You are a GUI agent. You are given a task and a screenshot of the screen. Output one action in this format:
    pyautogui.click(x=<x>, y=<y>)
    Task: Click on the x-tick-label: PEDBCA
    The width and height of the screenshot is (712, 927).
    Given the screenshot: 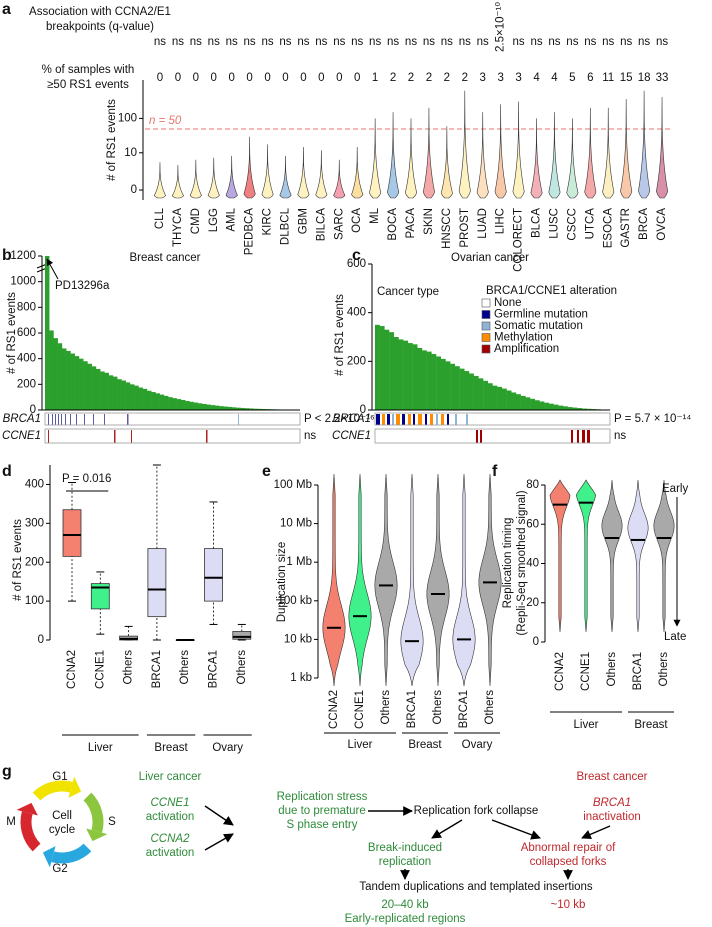 What is the action you would take?
    pyautogui.click(x=250, y=232)
    